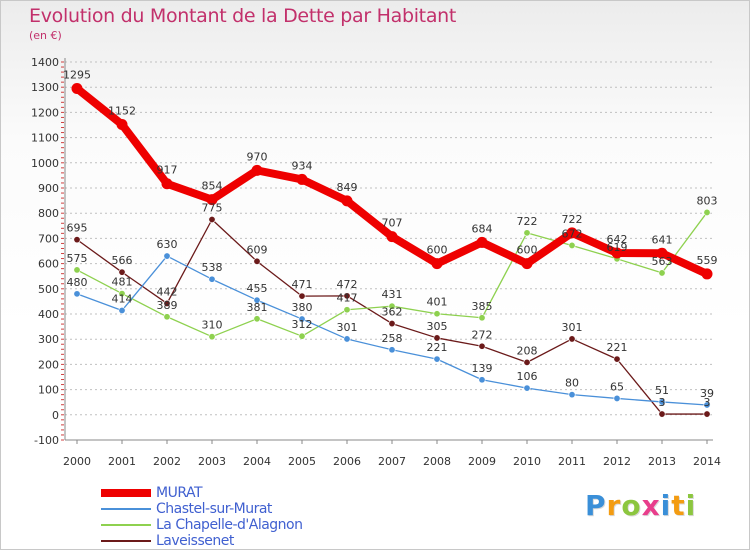  I want to click on y-tick-label: 300, so click(48, 339).